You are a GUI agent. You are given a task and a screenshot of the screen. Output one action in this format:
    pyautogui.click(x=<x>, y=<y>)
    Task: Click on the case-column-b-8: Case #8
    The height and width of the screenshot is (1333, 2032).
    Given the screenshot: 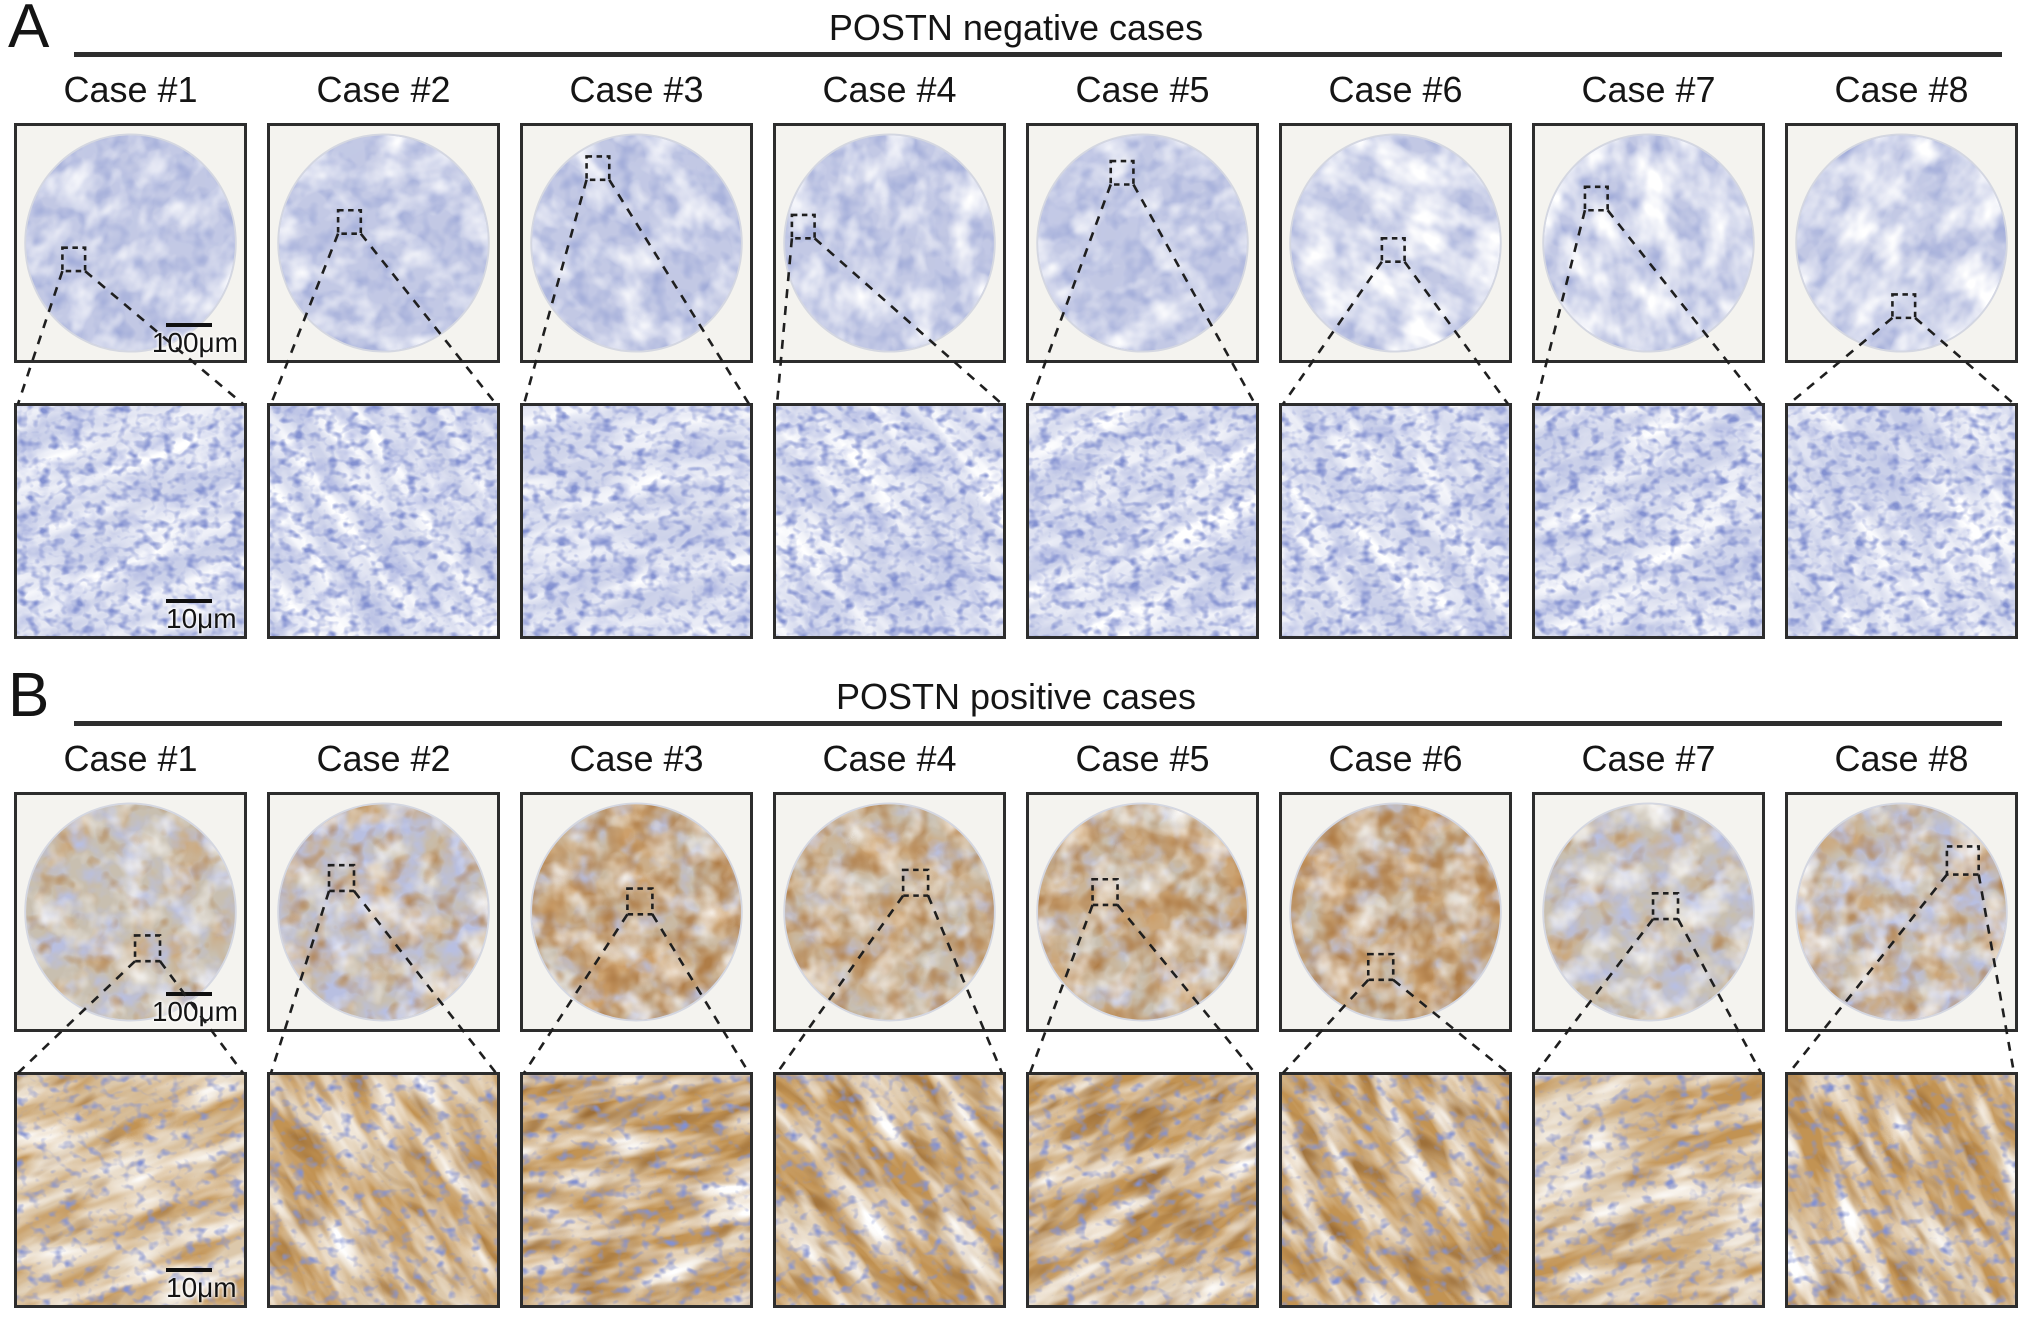 What is the action you would take?
    pyautogui.click(x=1901, y=1022)
    